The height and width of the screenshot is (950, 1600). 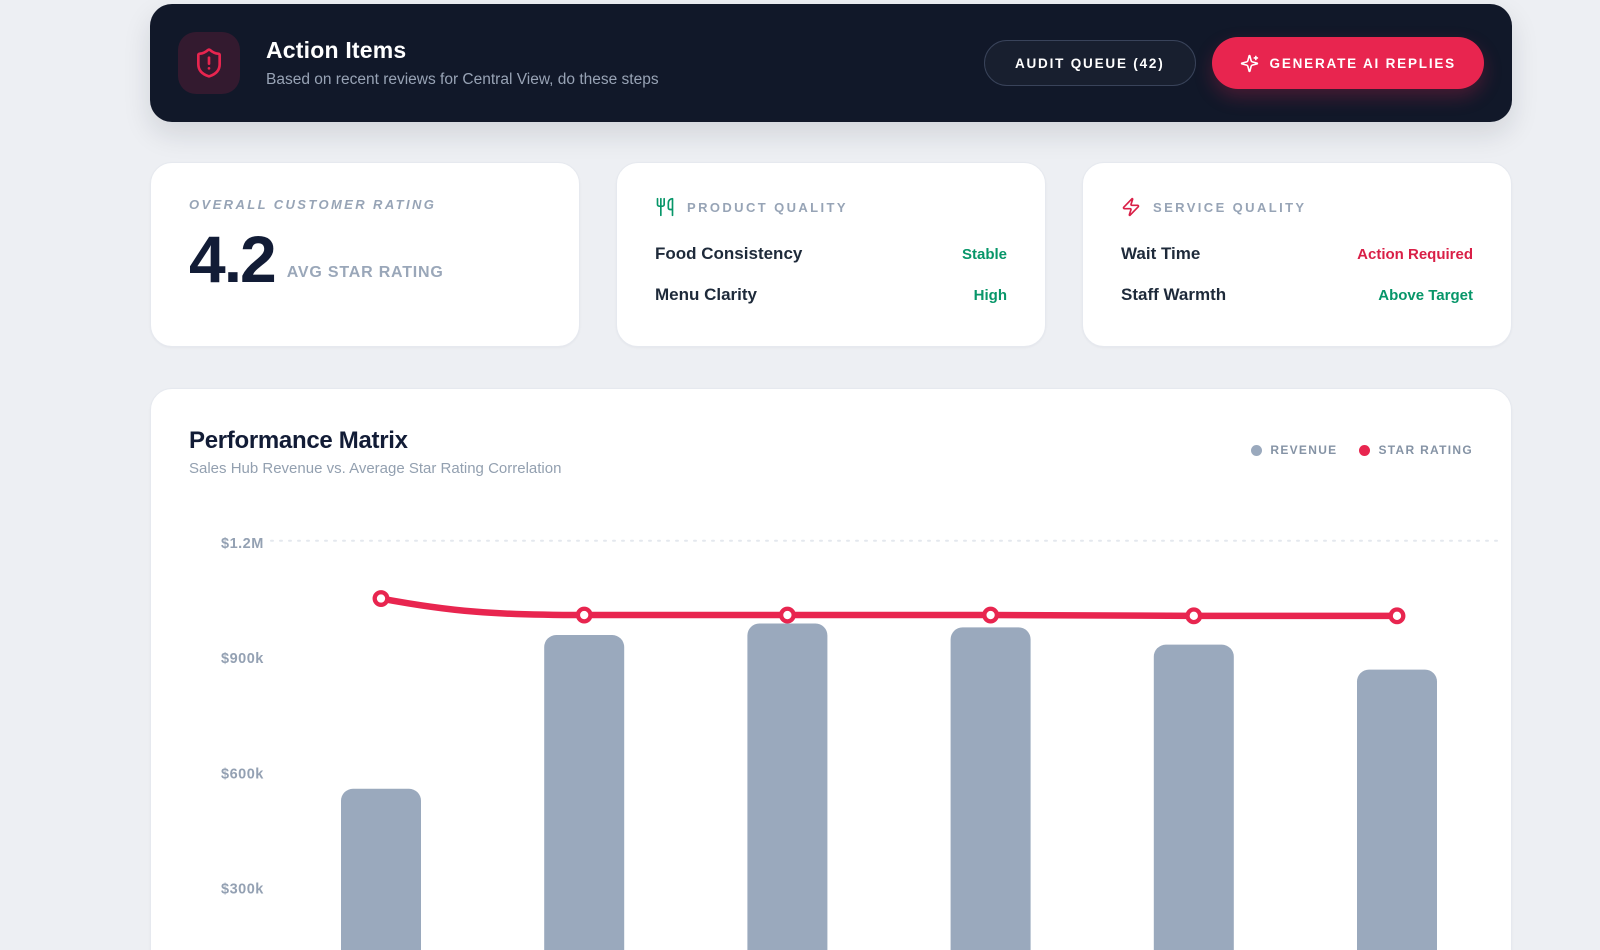 What do you see at coordinates (767, 207) in the screenshot?
I see `product-quality-label: PRODUCT QUALITY` at bounding box center [767, 207].